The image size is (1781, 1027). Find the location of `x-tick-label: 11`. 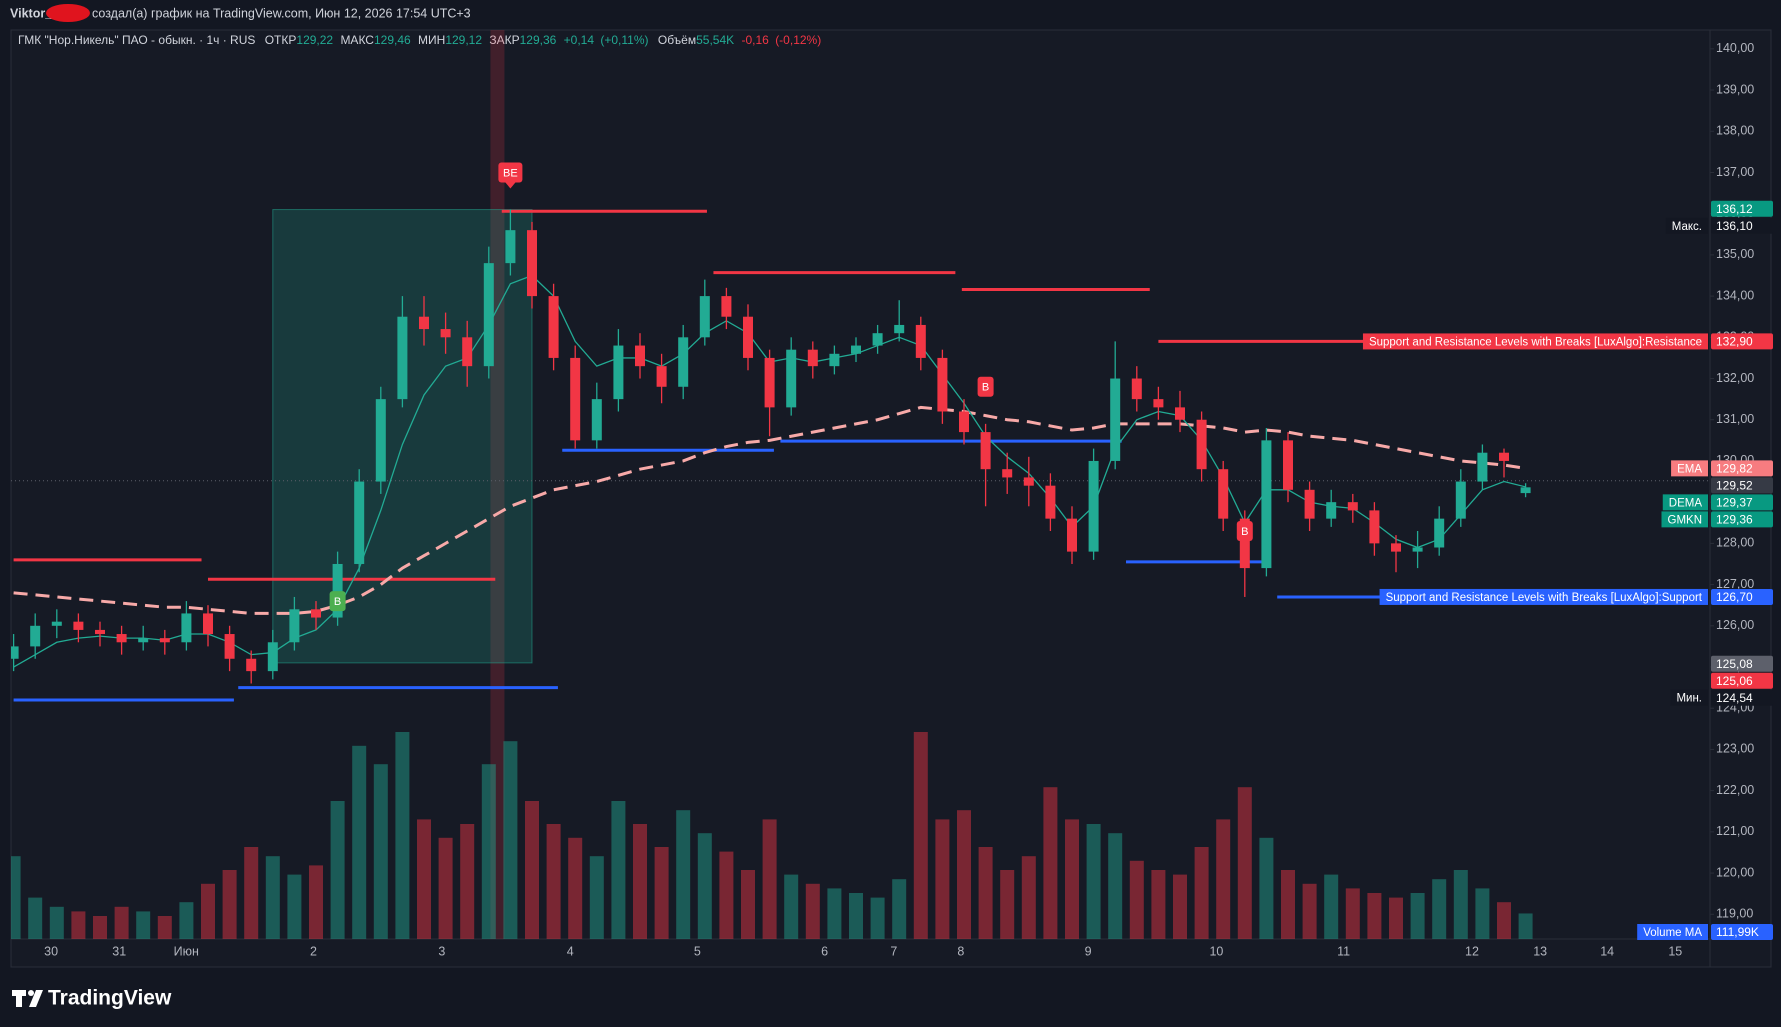

x-tick-label: 11 is located at coordinates (1343, 951).